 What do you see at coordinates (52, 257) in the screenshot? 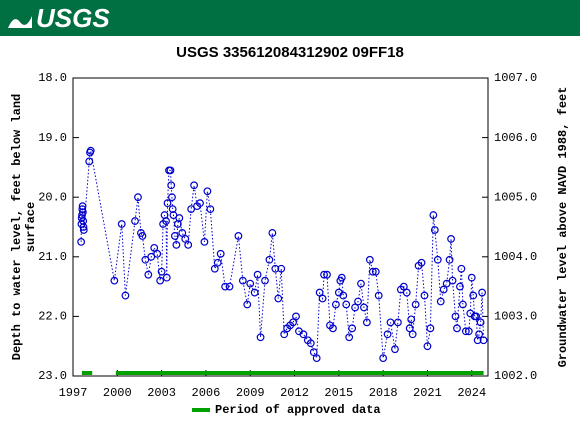
I see `y-tick-label: 21.0` at bounding box center [52, 257].